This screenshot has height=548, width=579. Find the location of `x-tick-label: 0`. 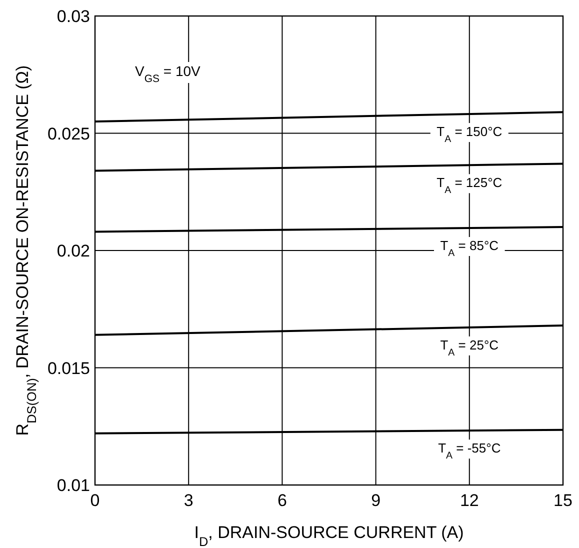

x-tick-label: 0 is located at coordinates (95, 500).